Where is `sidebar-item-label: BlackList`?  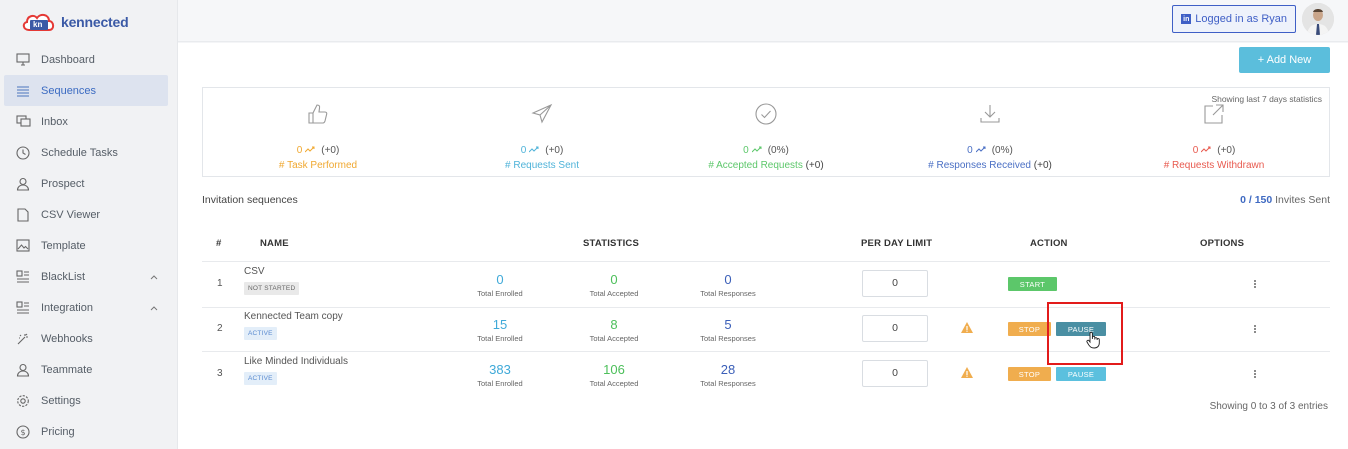 sidebar-item-label: BlackList is located at coordinates (63, 276).